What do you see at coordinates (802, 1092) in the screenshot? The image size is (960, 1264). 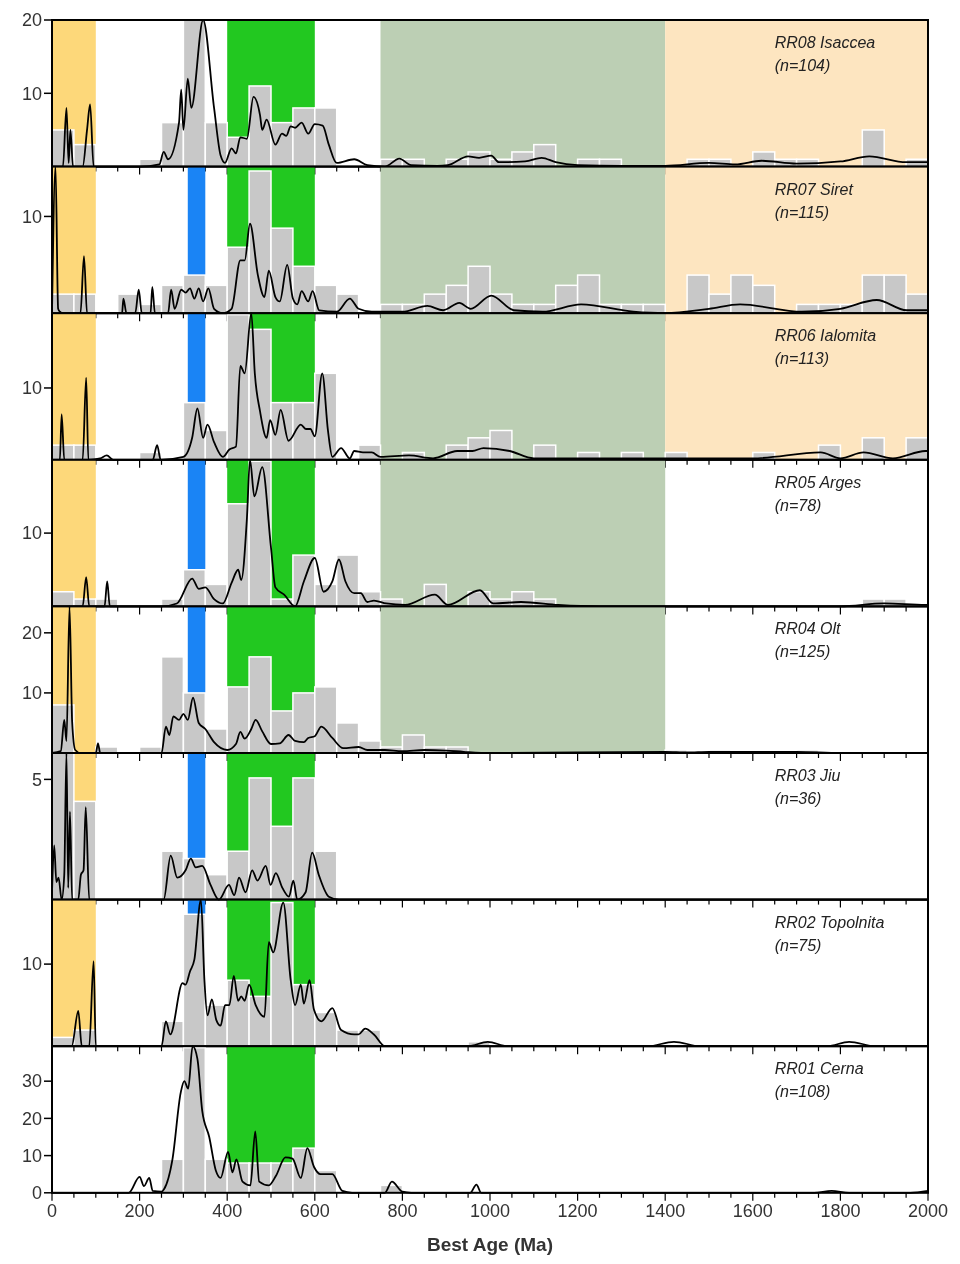 I see `text: (n=108)` at bounding box center [802, 1092].